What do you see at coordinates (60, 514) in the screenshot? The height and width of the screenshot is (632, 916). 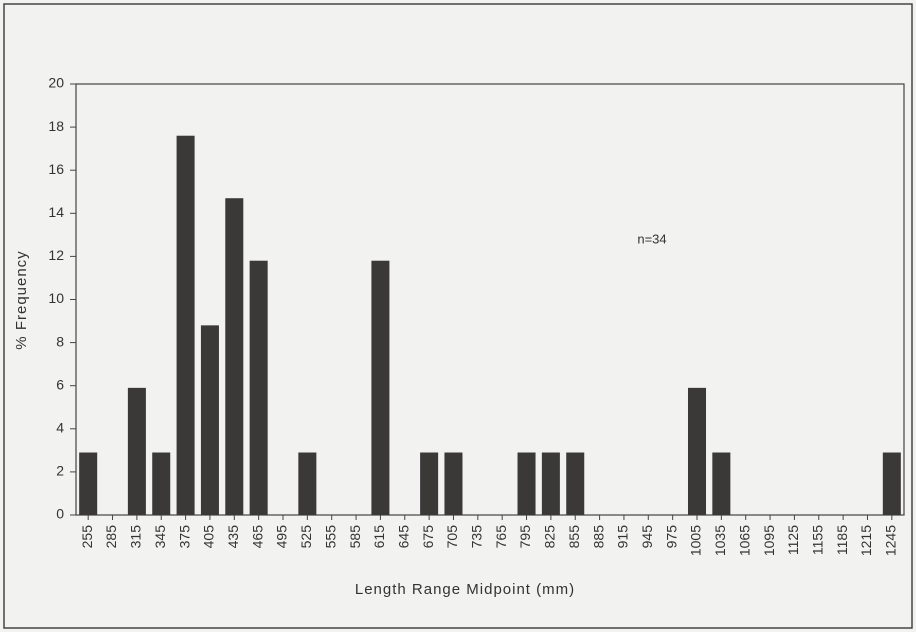 I see `y-tick-label: 0` at bounding box center [60, 514].